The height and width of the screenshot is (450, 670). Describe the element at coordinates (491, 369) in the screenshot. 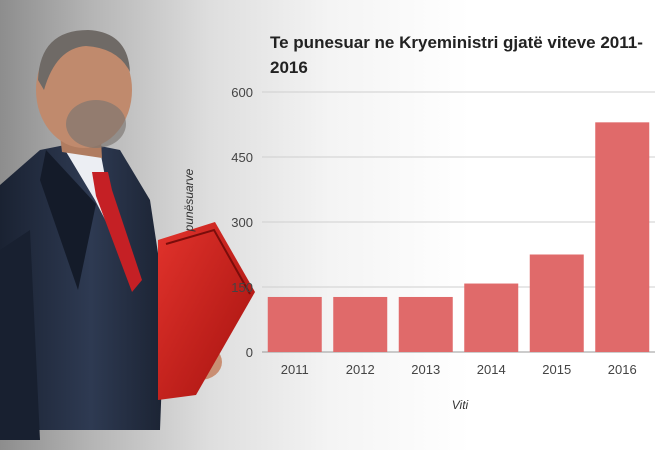

I see `x-tick-label: 2014` at that location.